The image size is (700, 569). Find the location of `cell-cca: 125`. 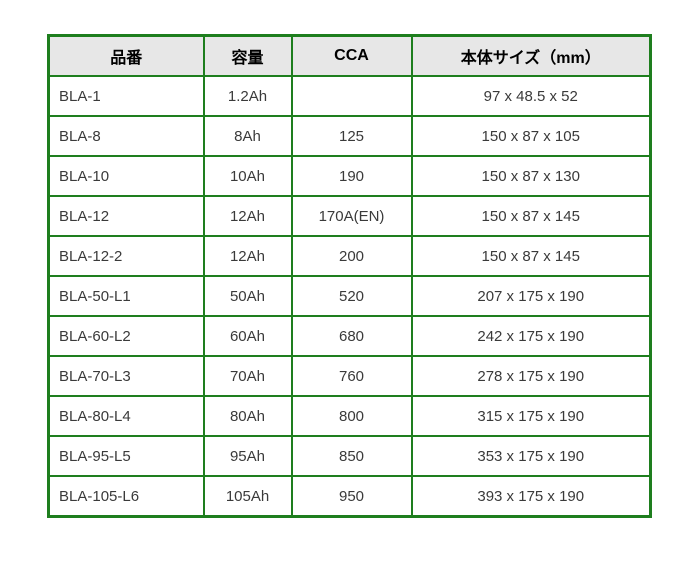

cell-cca: 125 is located at coordinates (351, 136).